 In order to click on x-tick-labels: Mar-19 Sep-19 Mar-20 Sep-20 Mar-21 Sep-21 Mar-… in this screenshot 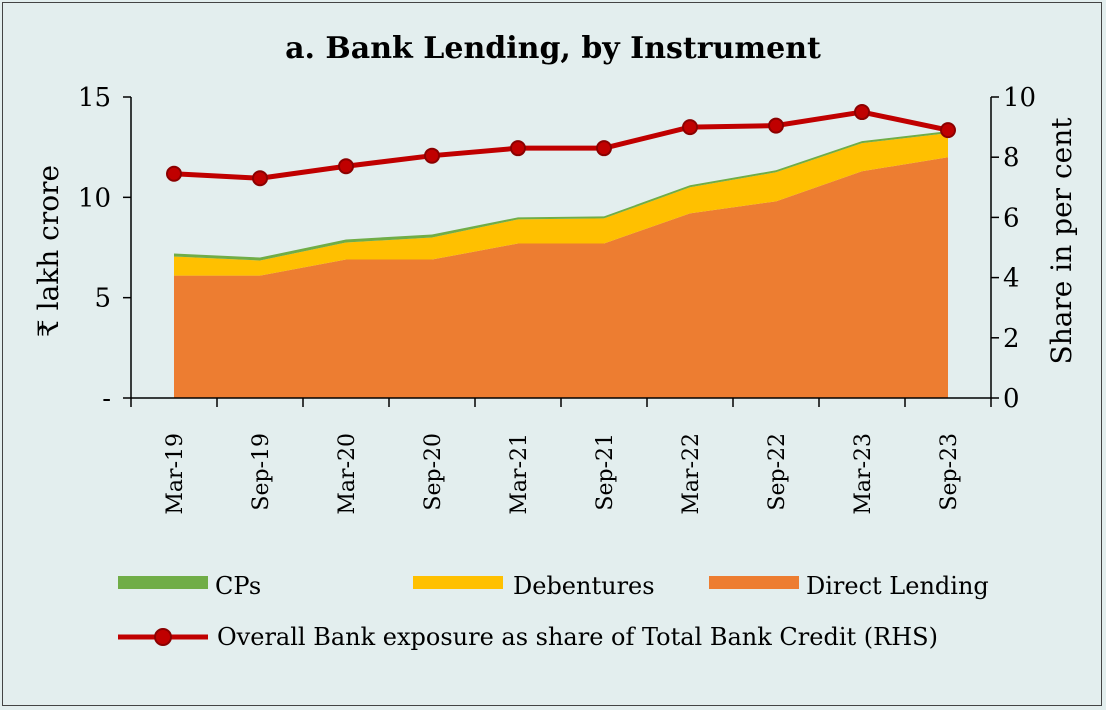, I will do `click(562, 474)`.